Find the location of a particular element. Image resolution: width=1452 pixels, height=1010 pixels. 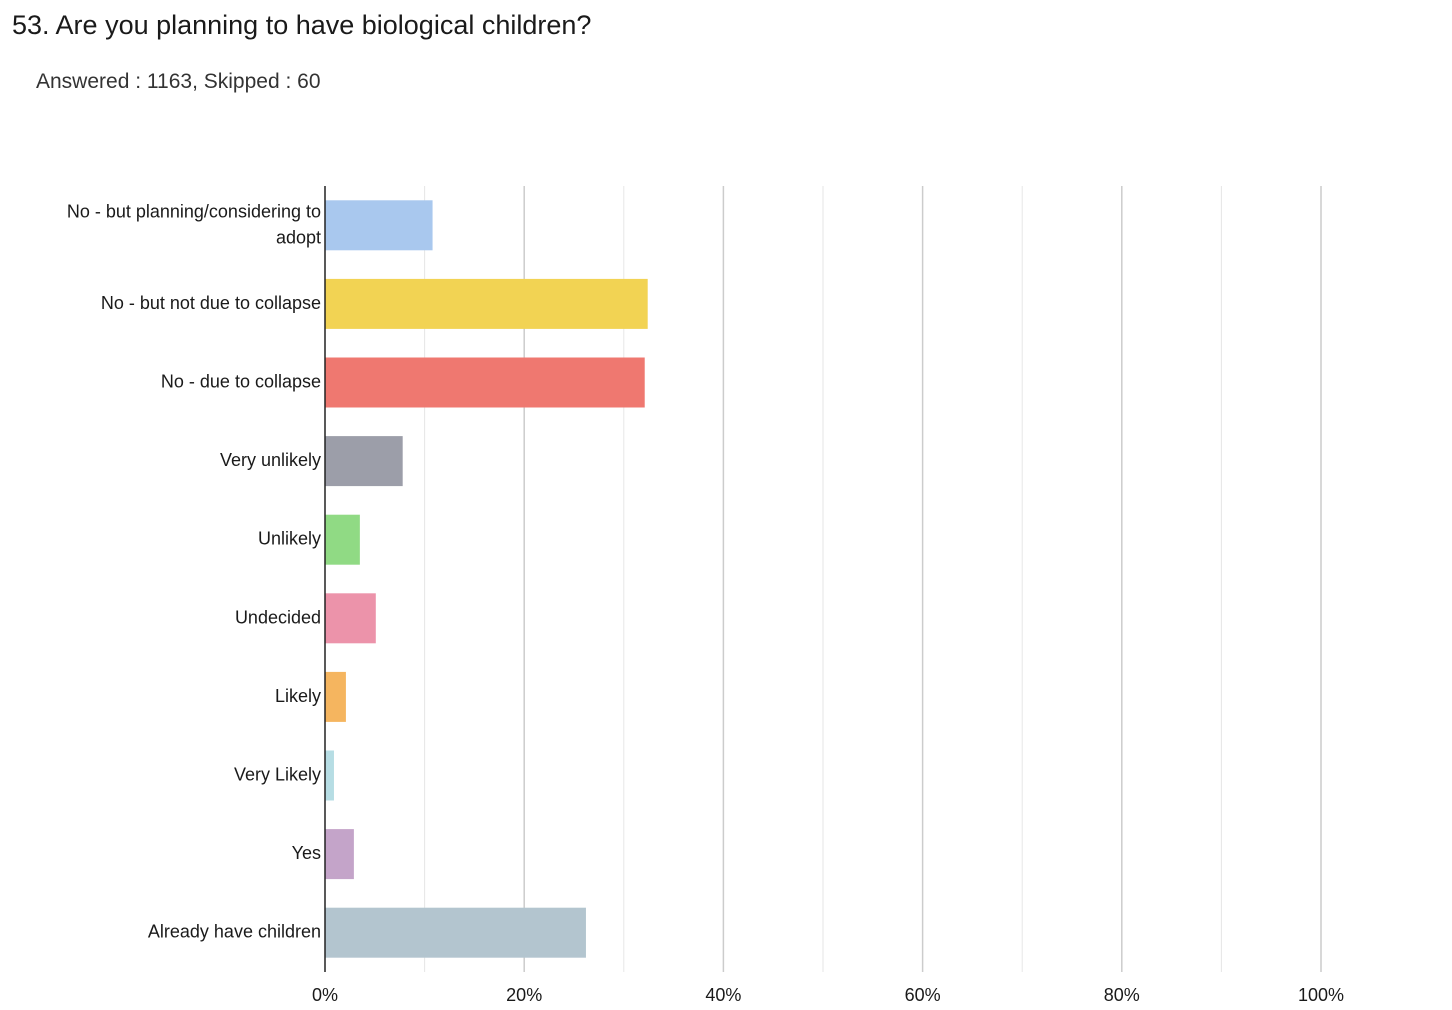

x-tick-label: 100% is located at coordinates (1321, 995).